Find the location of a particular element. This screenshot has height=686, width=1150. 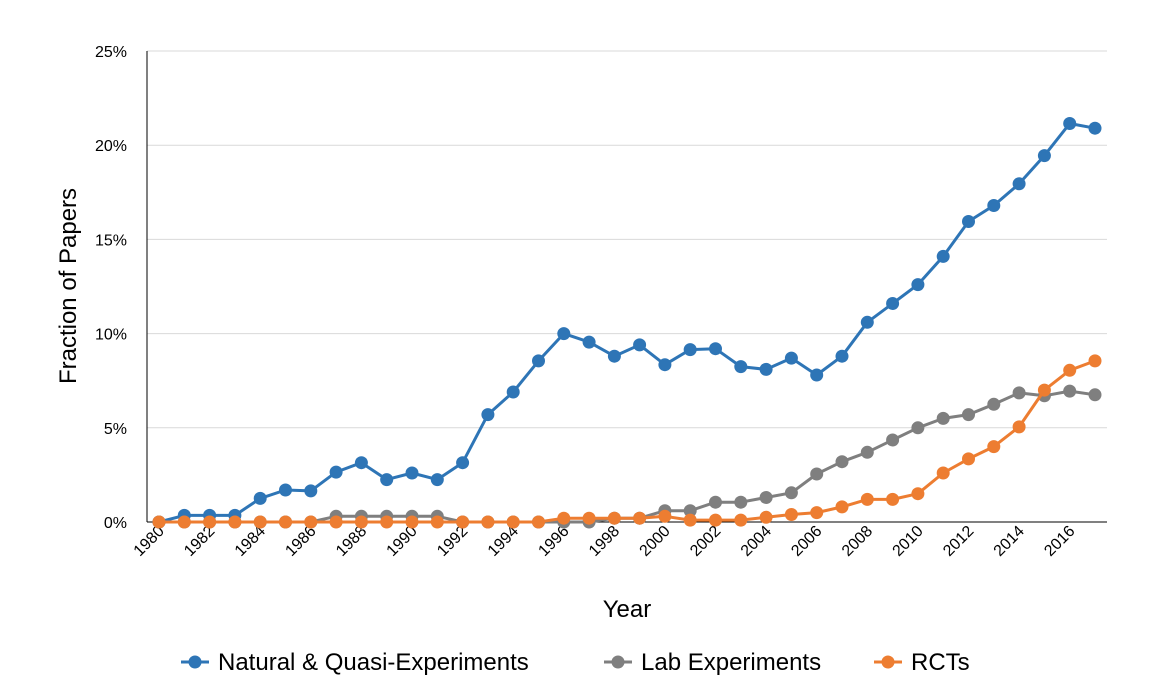

x-tick-label: 2004 is located at coordinates (756, 541).